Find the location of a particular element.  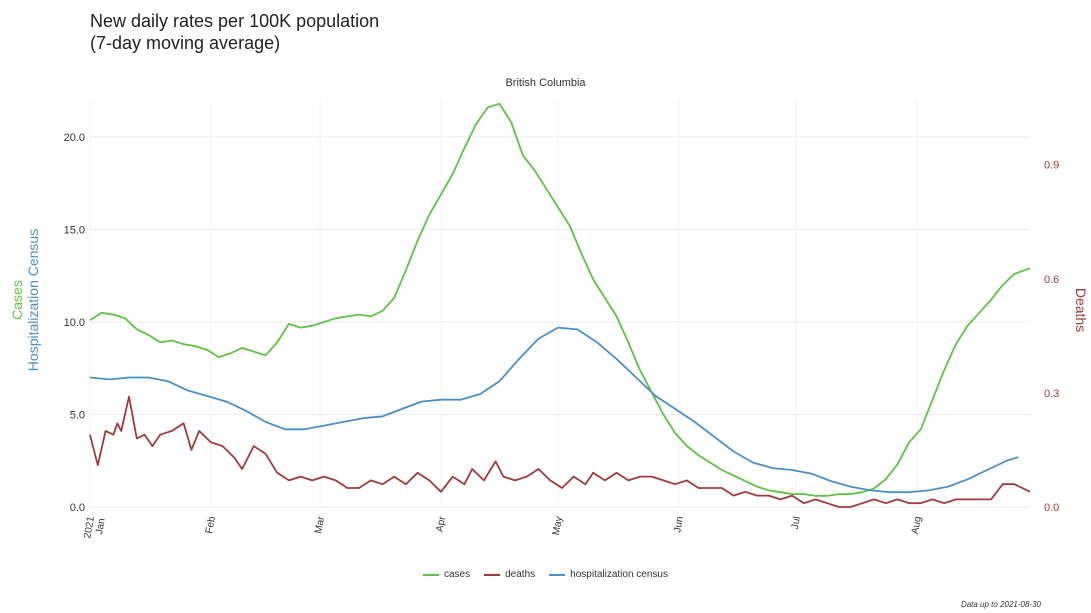

x-tick-label: Jul is located at coordinates (796, 523).